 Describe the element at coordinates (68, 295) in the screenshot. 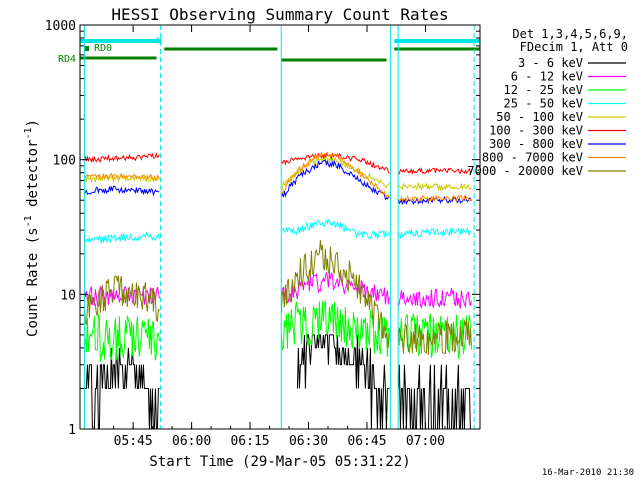

I see `y-tick-label: 10` at that location.